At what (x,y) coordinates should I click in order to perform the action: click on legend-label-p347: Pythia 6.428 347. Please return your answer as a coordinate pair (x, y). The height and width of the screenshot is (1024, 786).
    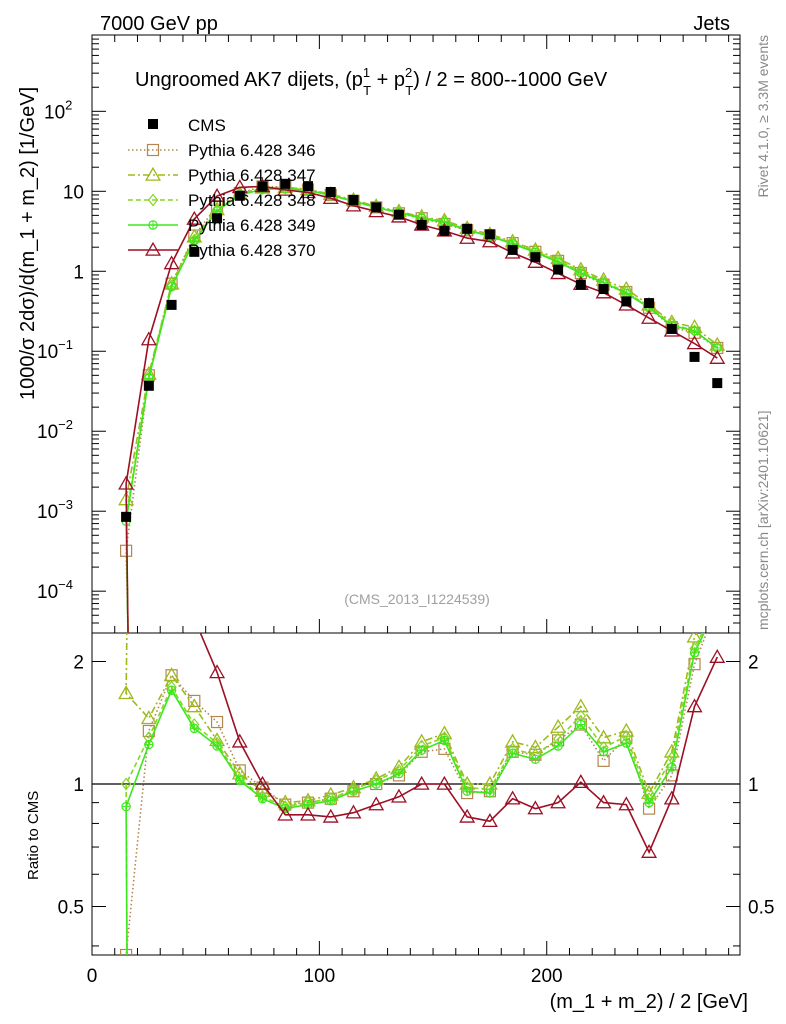
    Looking at the image, I should click on (252, 175).